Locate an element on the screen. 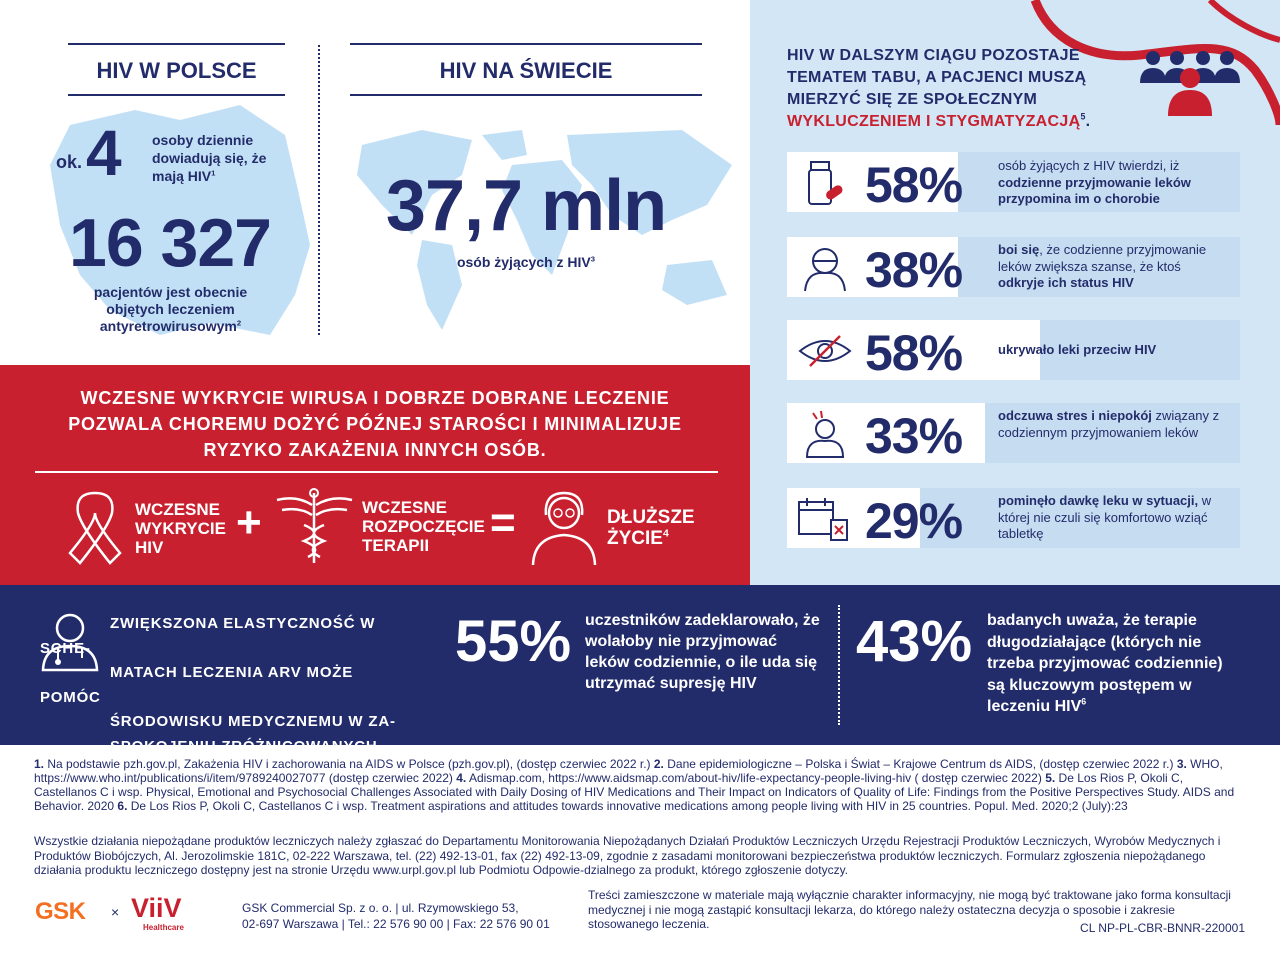  stat-text: osób żyjących z HIV3 is located at coordinates (526, 262).